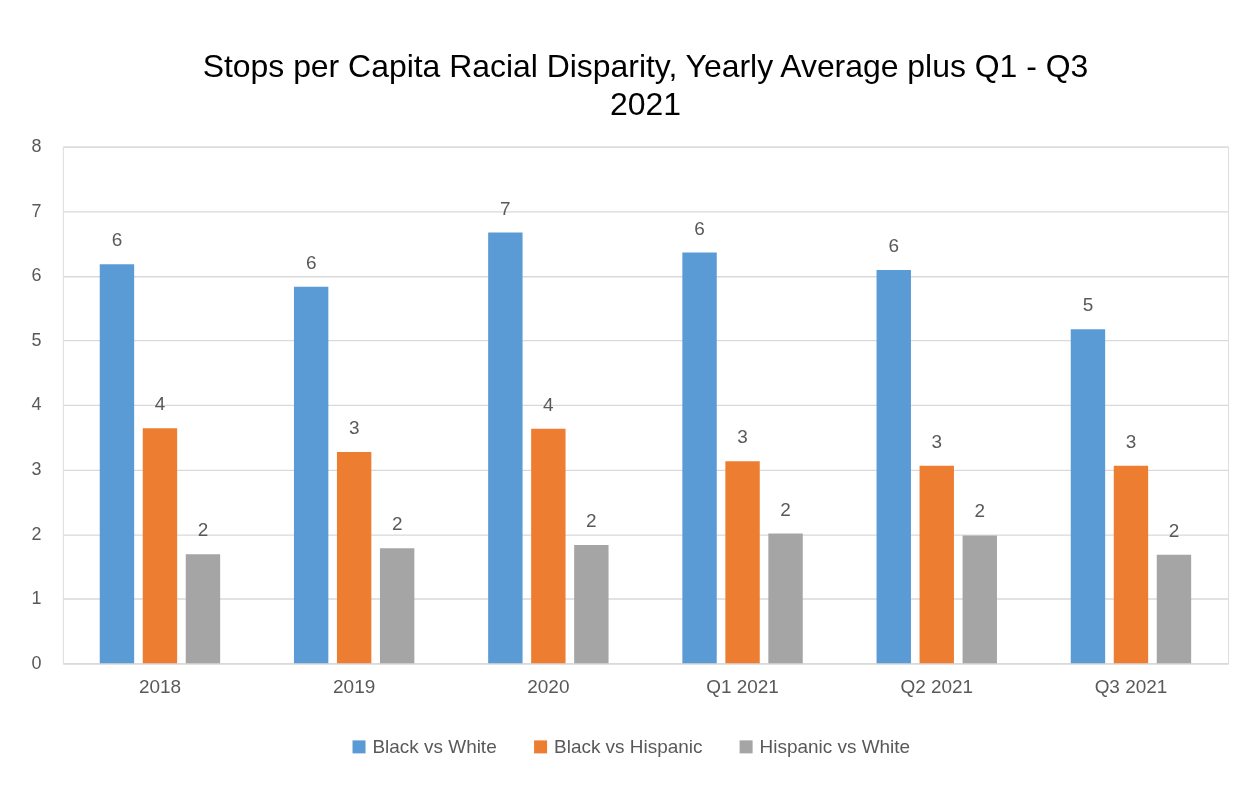 Image resolution: width=1252 pixels, height=786 pixels. I want to click on legend-label: Black vs White, so click(434, 746).